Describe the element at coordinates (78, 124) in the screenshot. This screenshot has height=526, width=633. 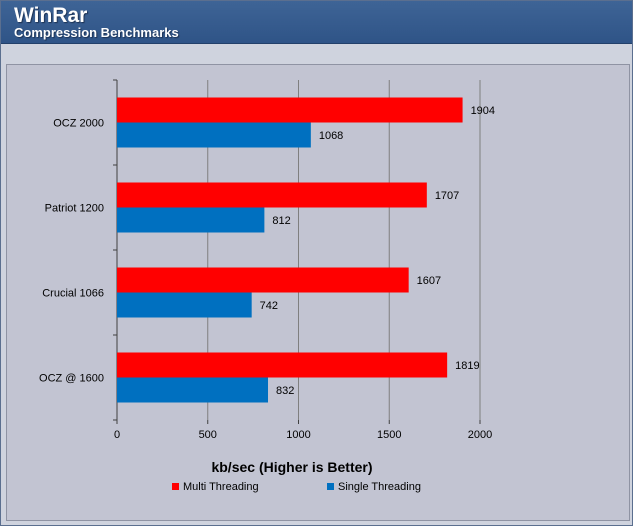
I see `category-label: OCZ 2000` at that location.